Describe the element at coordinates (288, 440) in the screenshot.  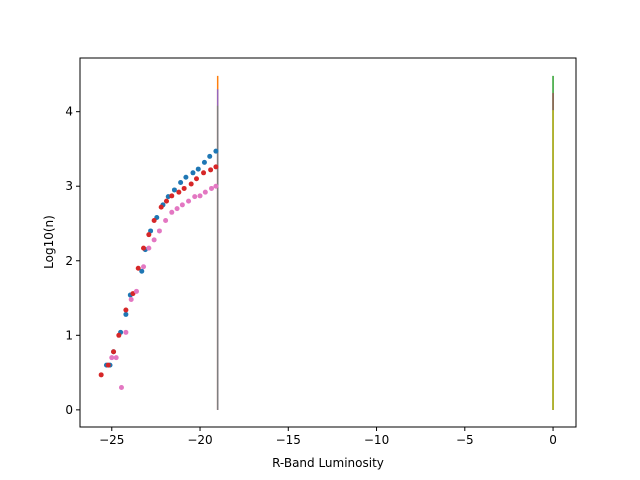
I see `x-tick-label: −15` at that location.